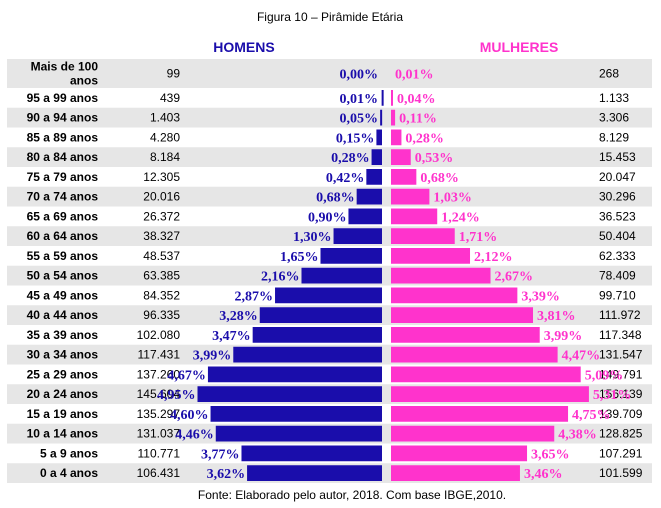 The width and height of the screenshot is (661, 508). I want to click on female-pct-label: 1,24%, so click(460, 217).